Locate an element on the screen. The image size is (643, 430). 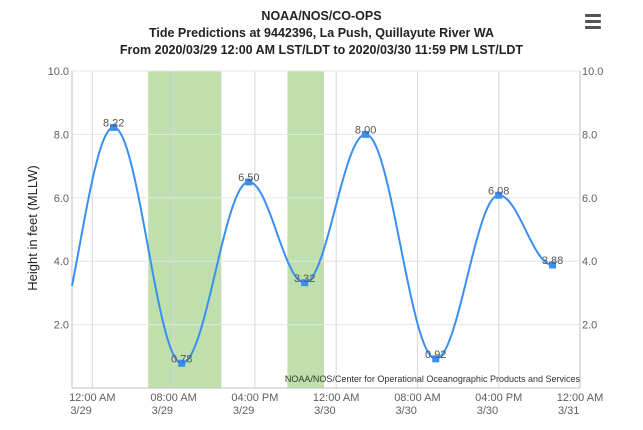
data-label: 3.88 is located at coordinates (552, 261).